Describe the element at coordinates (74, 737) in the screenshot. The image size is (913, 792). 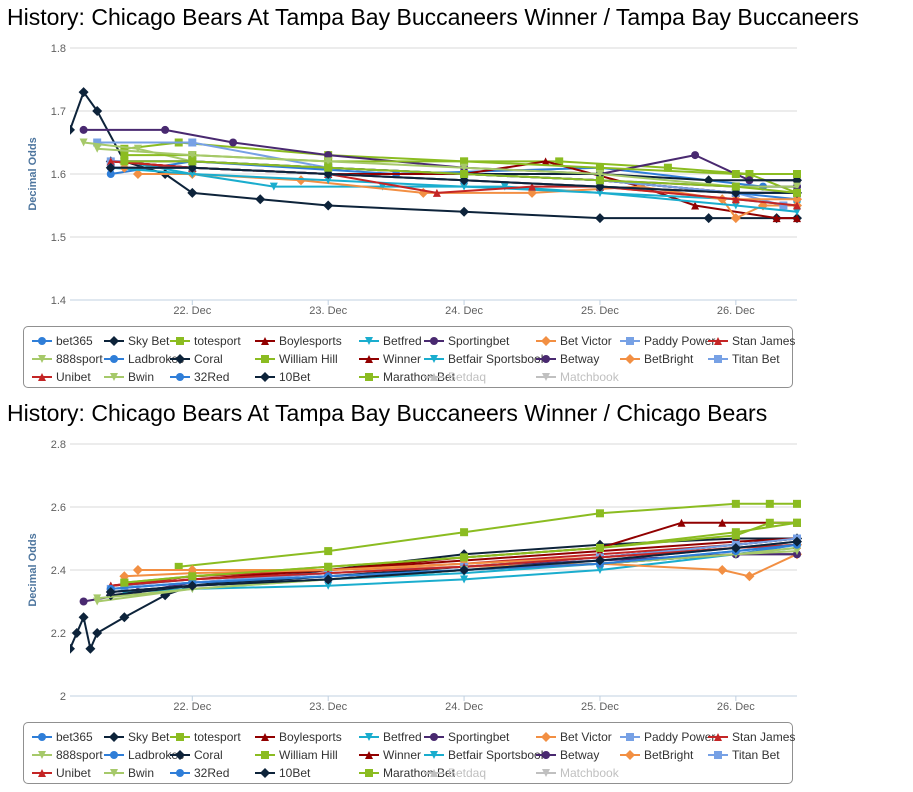
I see `legend-label: bet365` at that location.